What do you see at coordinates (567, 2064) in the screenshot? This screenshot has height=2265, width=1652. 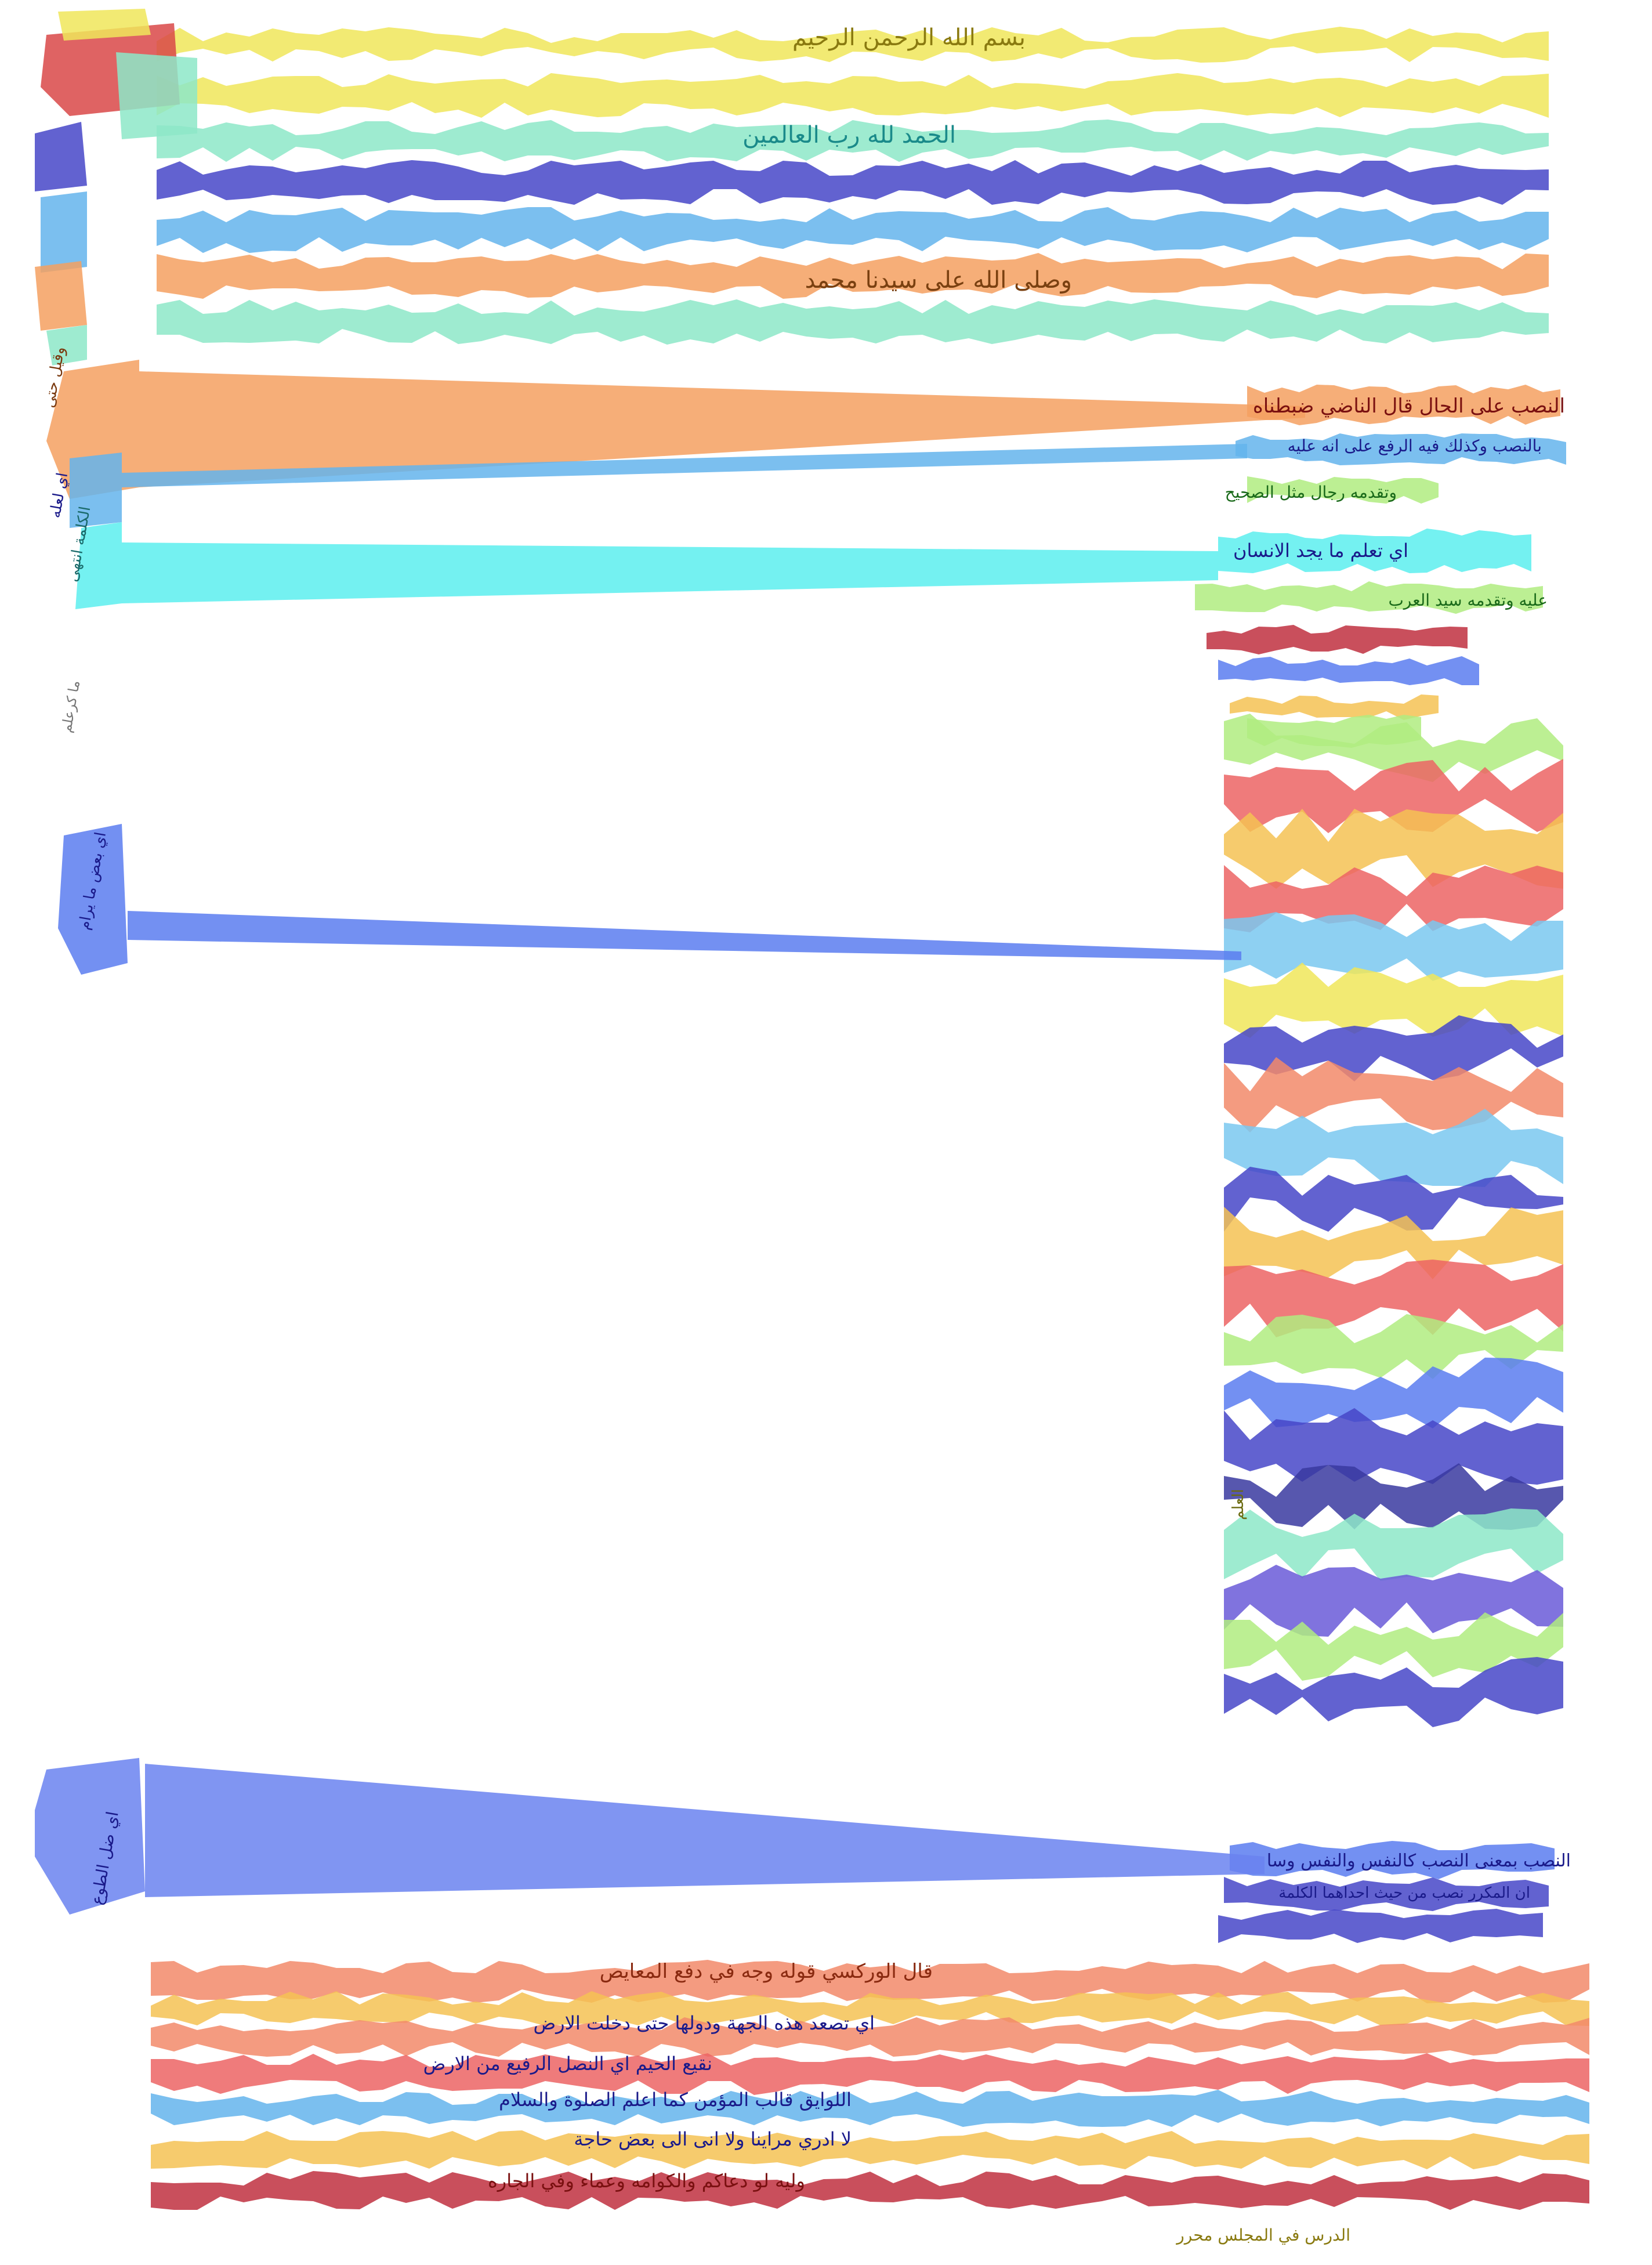 I see `bottom-line-3: نقيع الحيم اي النصل الرفيع من الارض` at bounding box center [567, 2064].